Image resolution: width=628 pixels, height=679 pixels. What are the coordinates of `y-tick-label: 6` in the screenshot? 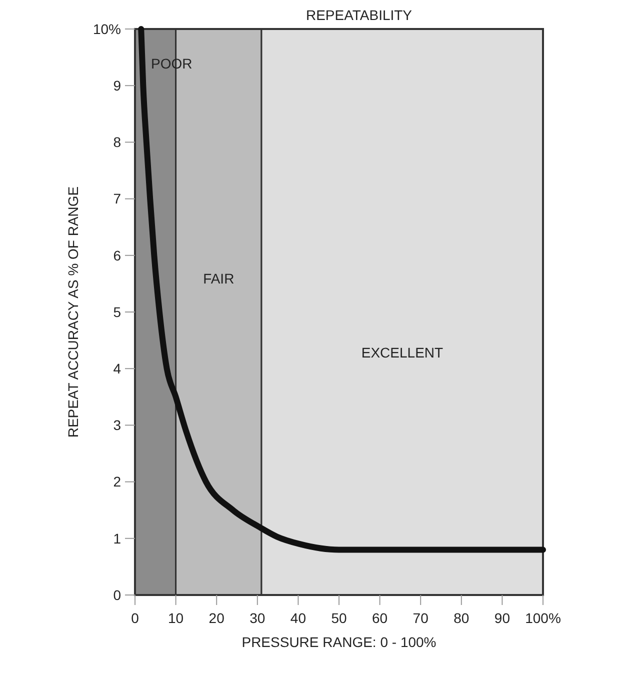 It's located at (117, 255).